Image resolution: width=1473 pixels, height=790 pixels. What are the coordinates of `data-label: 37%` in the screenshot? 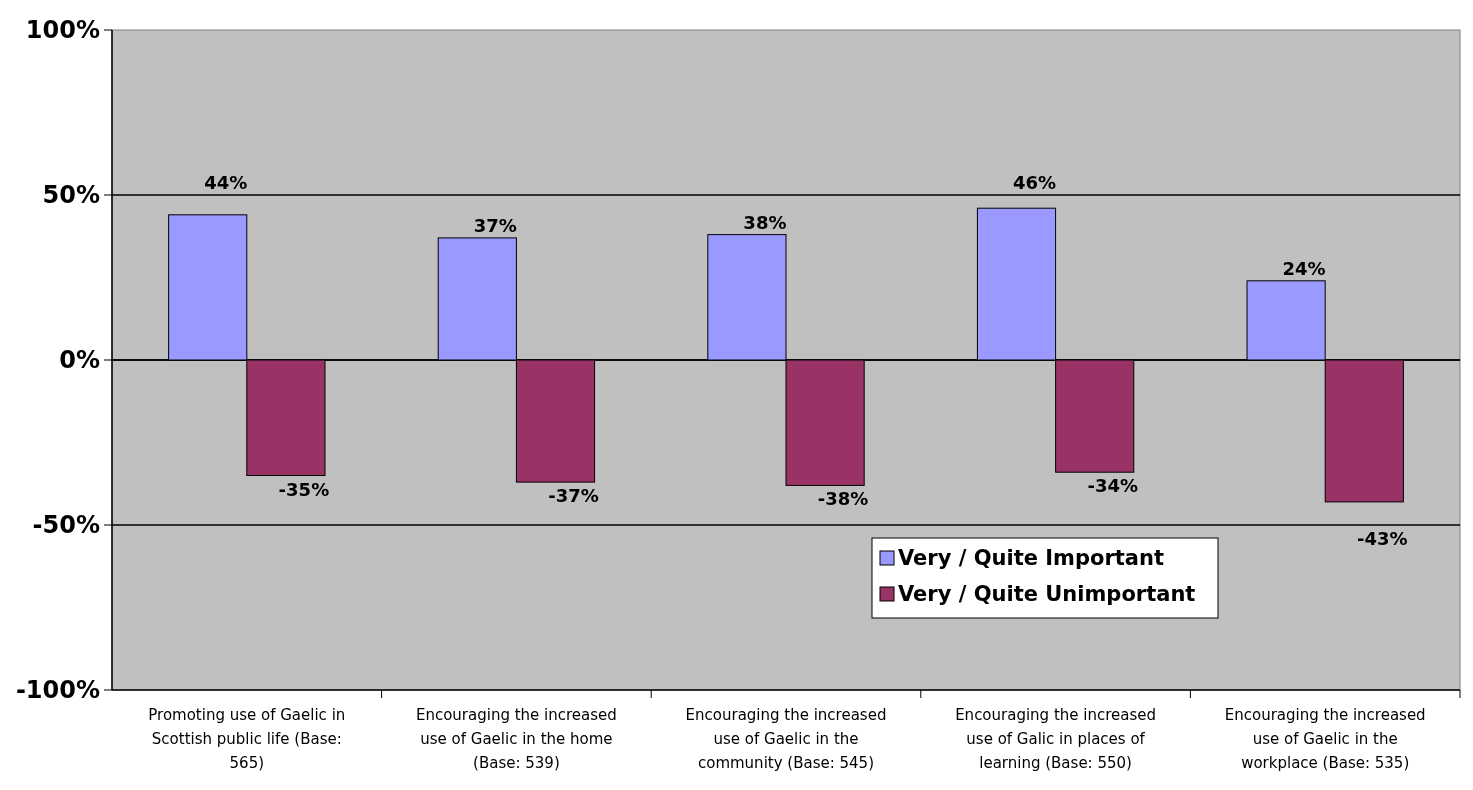 It's located at (495, 225).